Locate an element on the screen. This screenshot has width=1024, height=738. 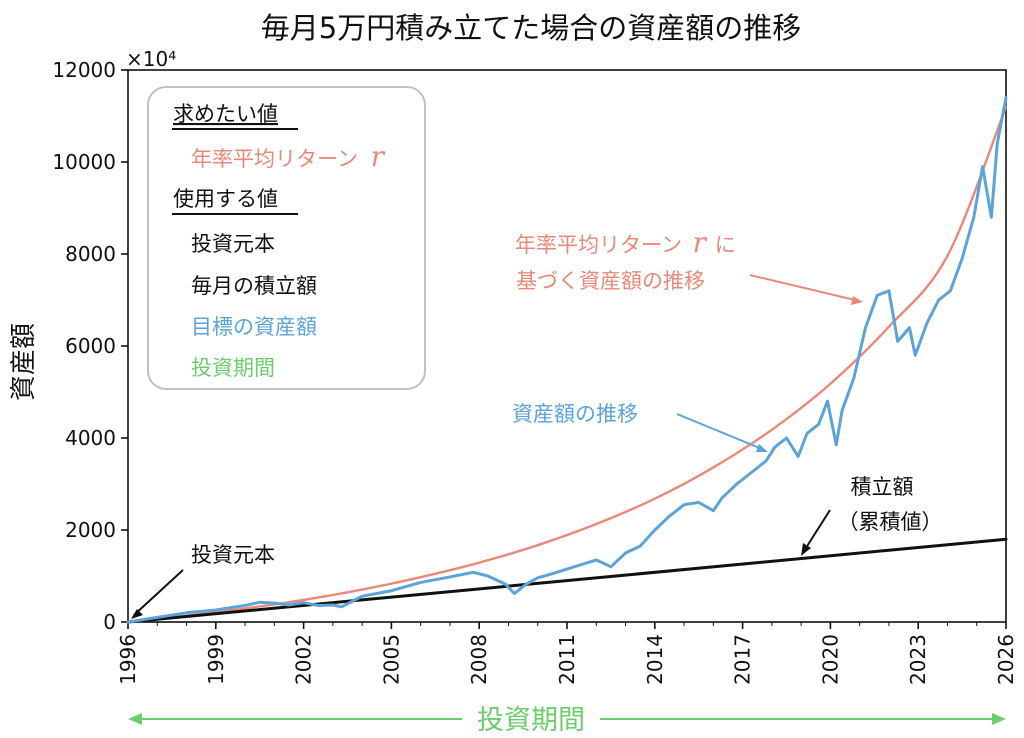
annotation-principal-arrowhead is located at coordinates (137, 614).